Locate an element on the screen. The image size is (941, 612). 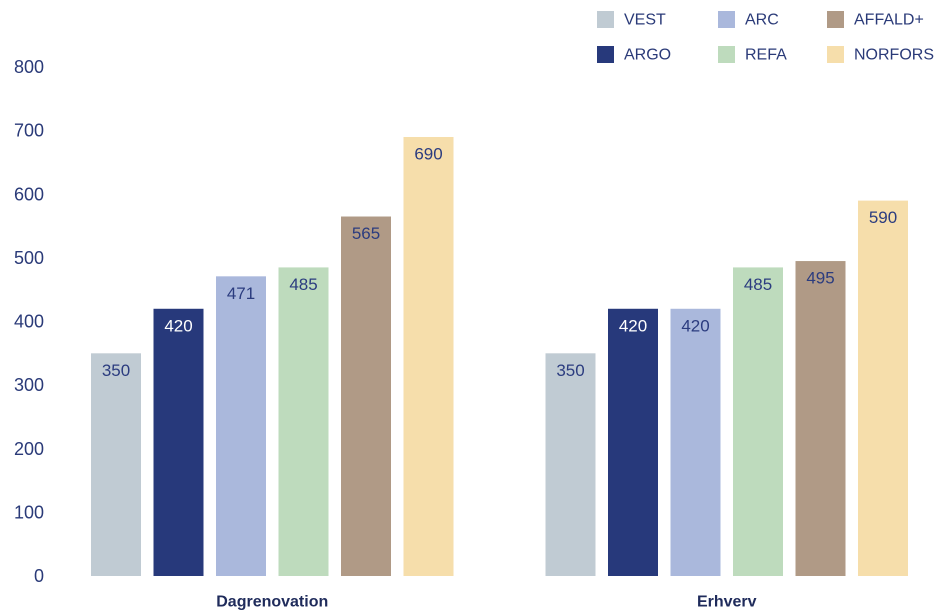
y-tick-label-0: 0 is located at coordinates (39, 576).